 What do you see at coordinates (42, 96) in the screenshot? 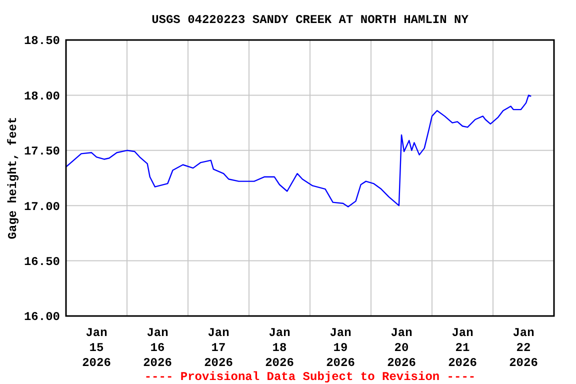
I see `y-tick-label: 18.00` at bounding box center [42, 96].